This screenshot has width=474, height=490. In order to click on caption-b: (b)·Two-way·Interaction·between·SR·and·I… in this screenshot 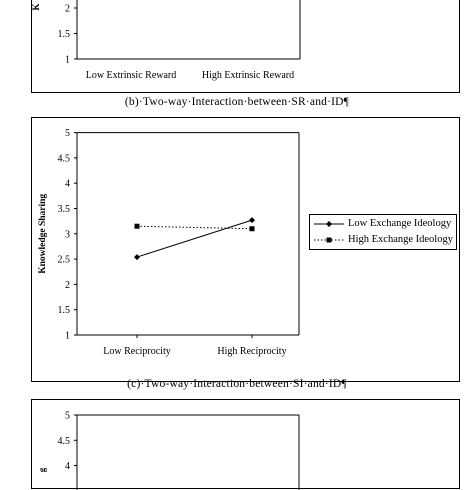, I will do `click(237, 102)`.